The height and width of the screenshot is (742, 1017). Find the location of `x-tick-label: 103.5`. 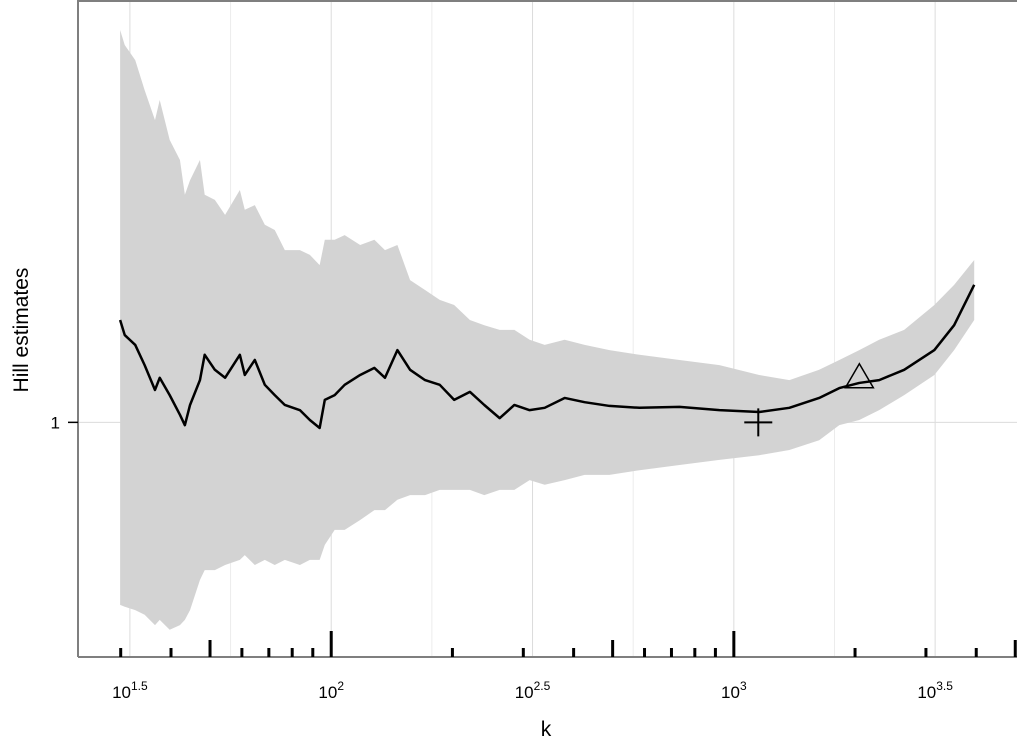

x-tick-label: 103.5 is located at coordinates (935, 690).